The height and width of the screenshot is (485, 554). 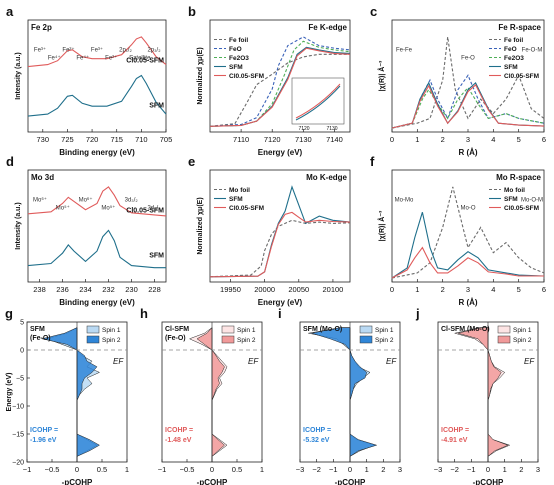 I want to click on x-axis-label: Binding energy (eV), so click(x=97, y=152).